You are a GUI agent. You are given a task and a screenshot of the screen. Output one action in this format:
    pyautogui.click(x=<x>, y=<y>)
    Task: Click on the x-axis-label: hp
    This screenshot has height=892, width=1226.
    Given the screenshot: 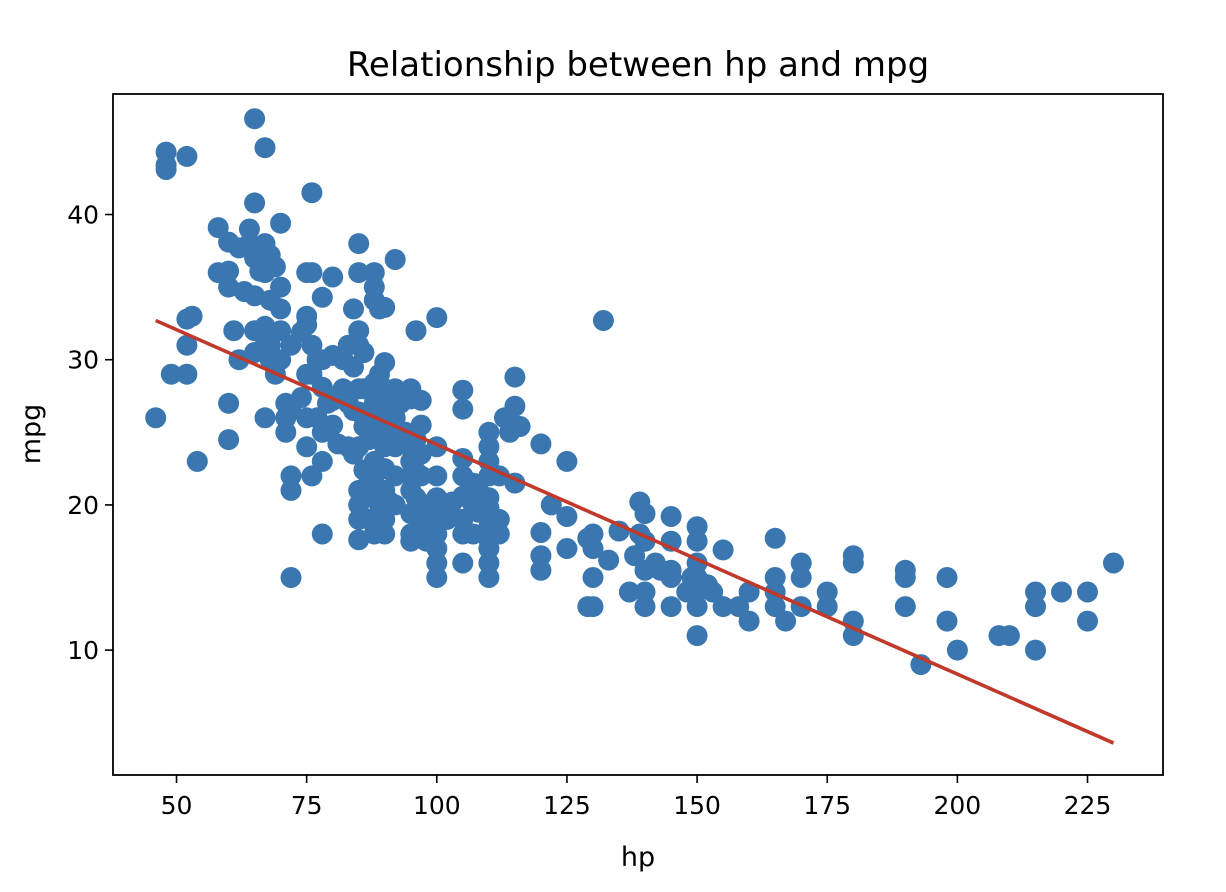 What is the action you would take?
    pyautogui.click(x=638, y=857)
    